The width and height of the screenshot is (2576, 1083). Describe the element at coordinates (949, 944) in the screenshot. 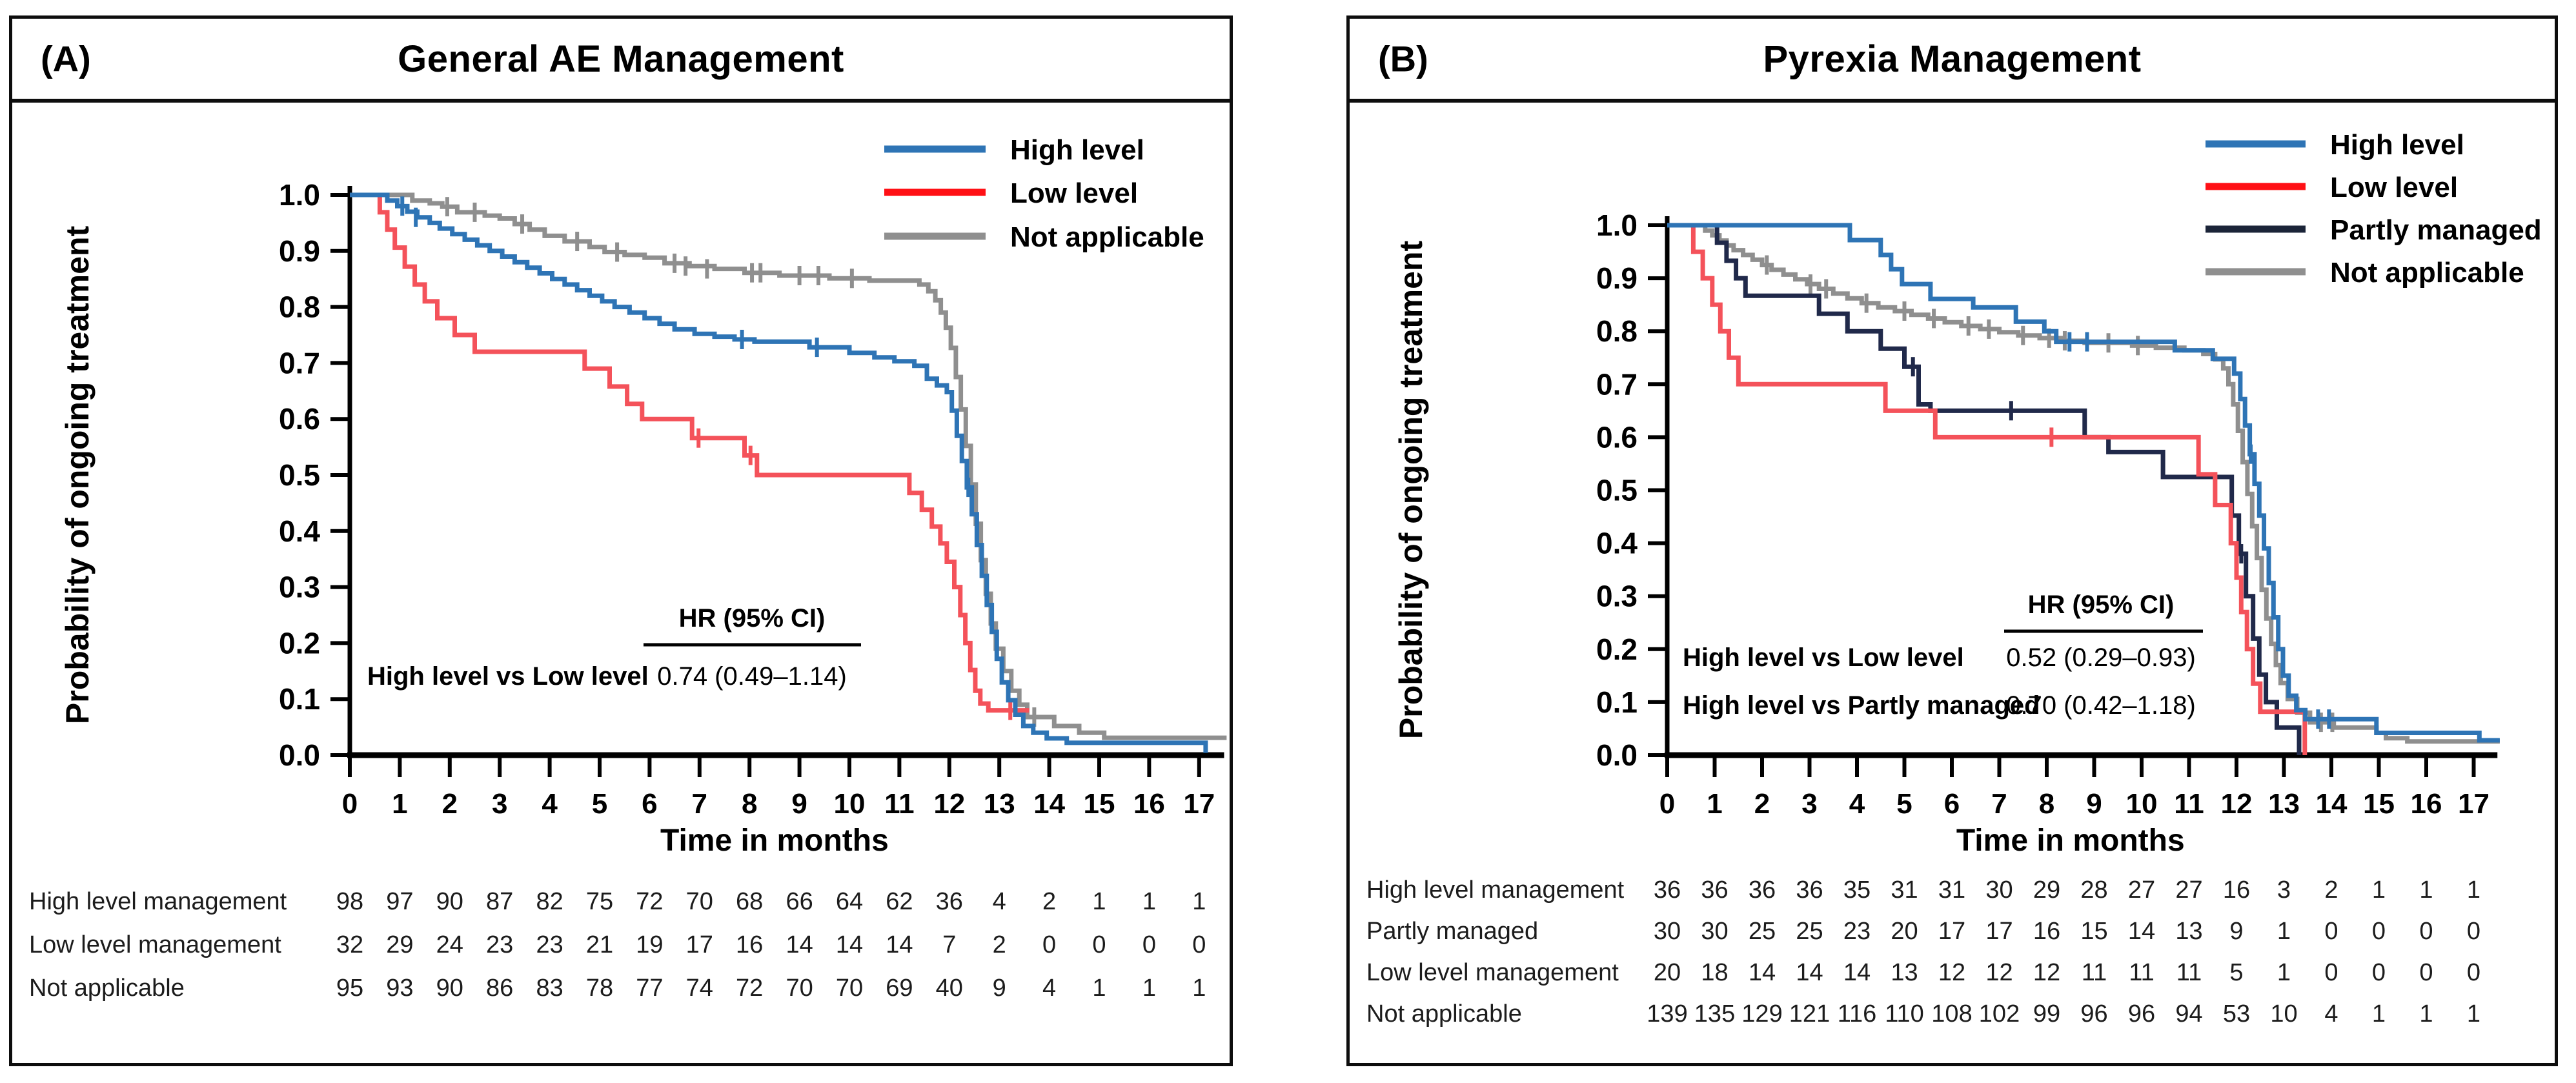

I see `svg-text: 7` at that location.